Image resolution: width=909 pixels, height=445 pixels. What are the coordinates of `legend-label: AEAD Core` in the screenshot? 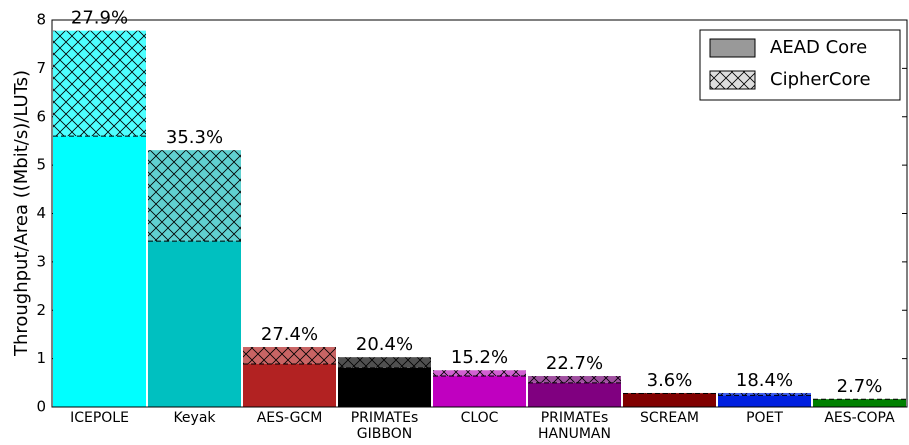 It's located at (818, 47).